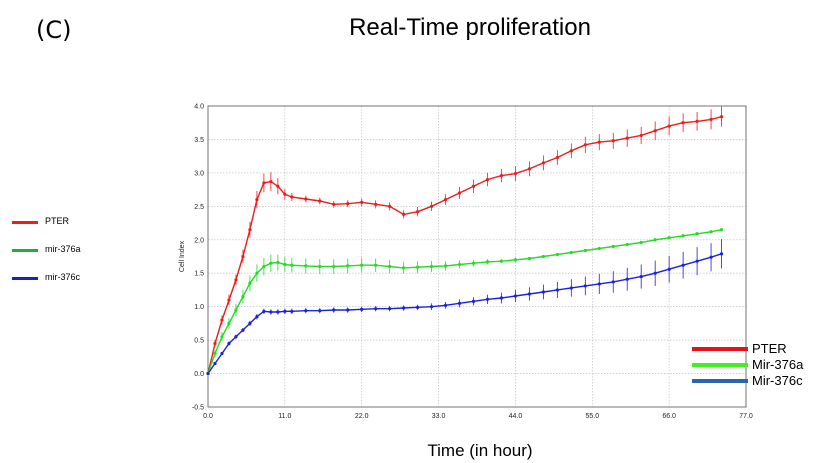  What do you see at coordinates (720, 349) in the screenshot?
I see `right-legend-swatch-pter` at bounding box center [720, 349].